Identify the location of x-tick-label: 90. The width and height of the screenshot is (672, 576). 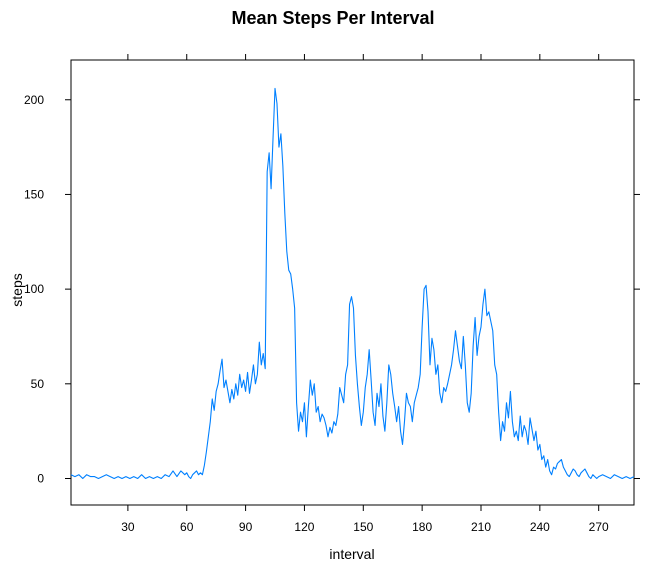
(246, 527).